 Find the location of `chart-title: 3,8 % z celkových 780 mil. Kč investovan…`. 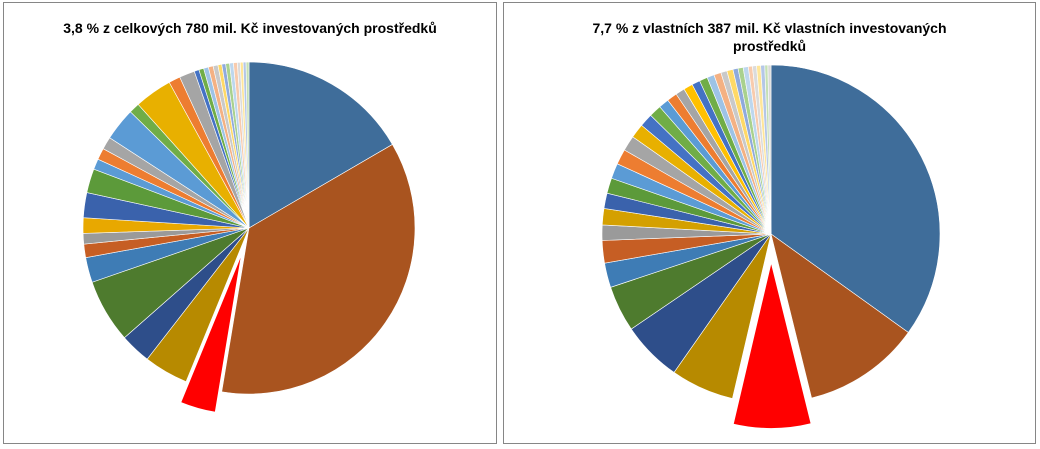

chart-title: 3,8 % z celkových 780 mil. Kč investovan… is located at coordinates (250, 28).